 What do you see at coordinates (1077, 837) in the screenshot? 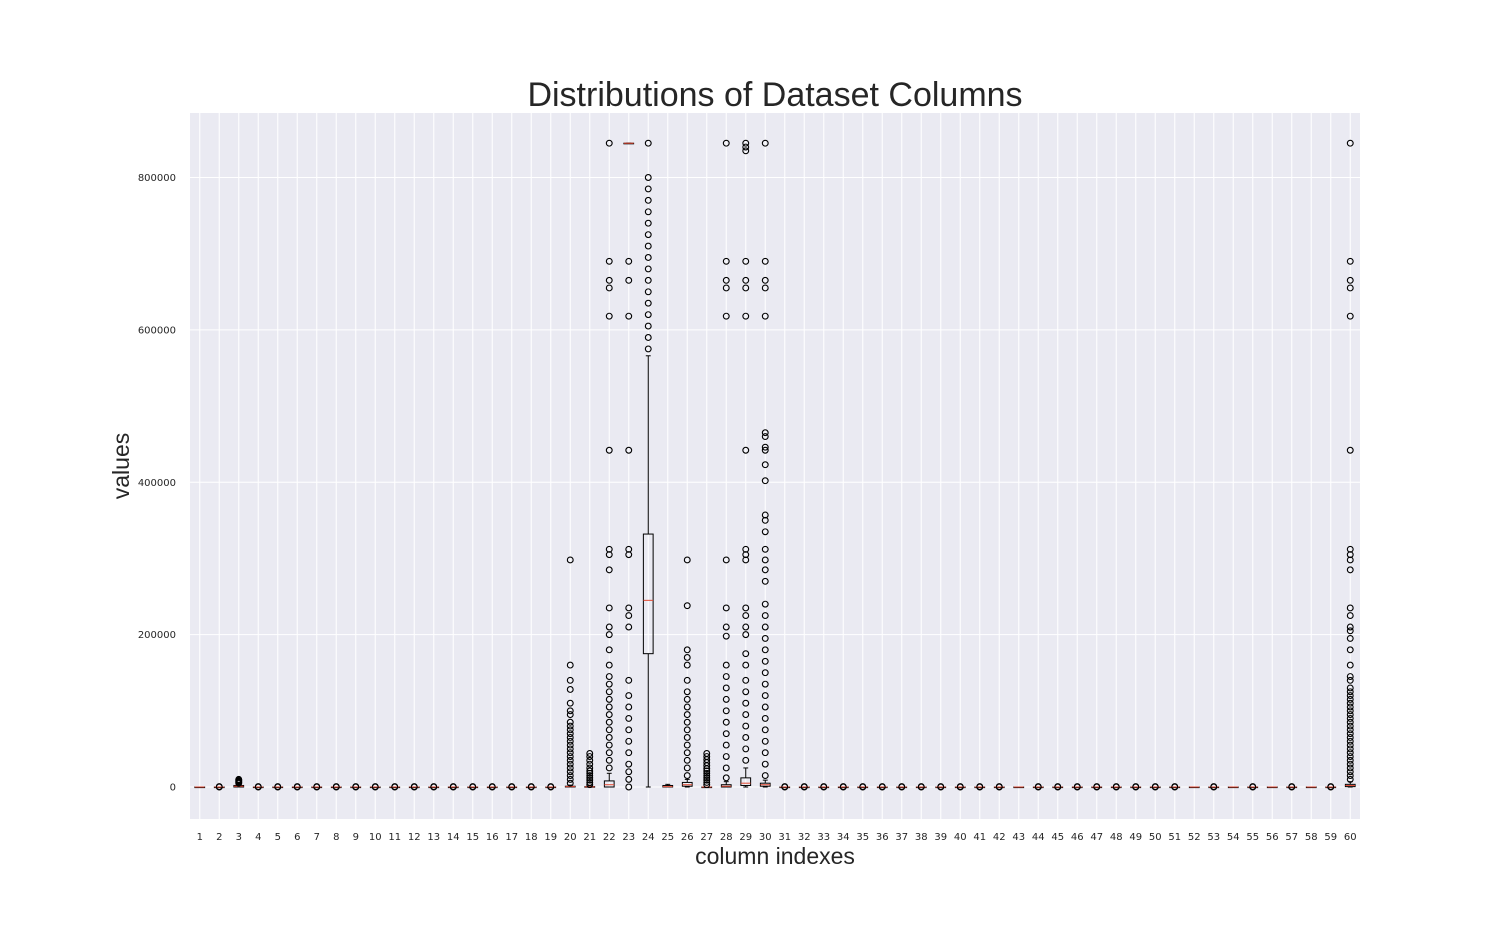
I see `x-tick-label: 46` at bounding box center [1077, 837].